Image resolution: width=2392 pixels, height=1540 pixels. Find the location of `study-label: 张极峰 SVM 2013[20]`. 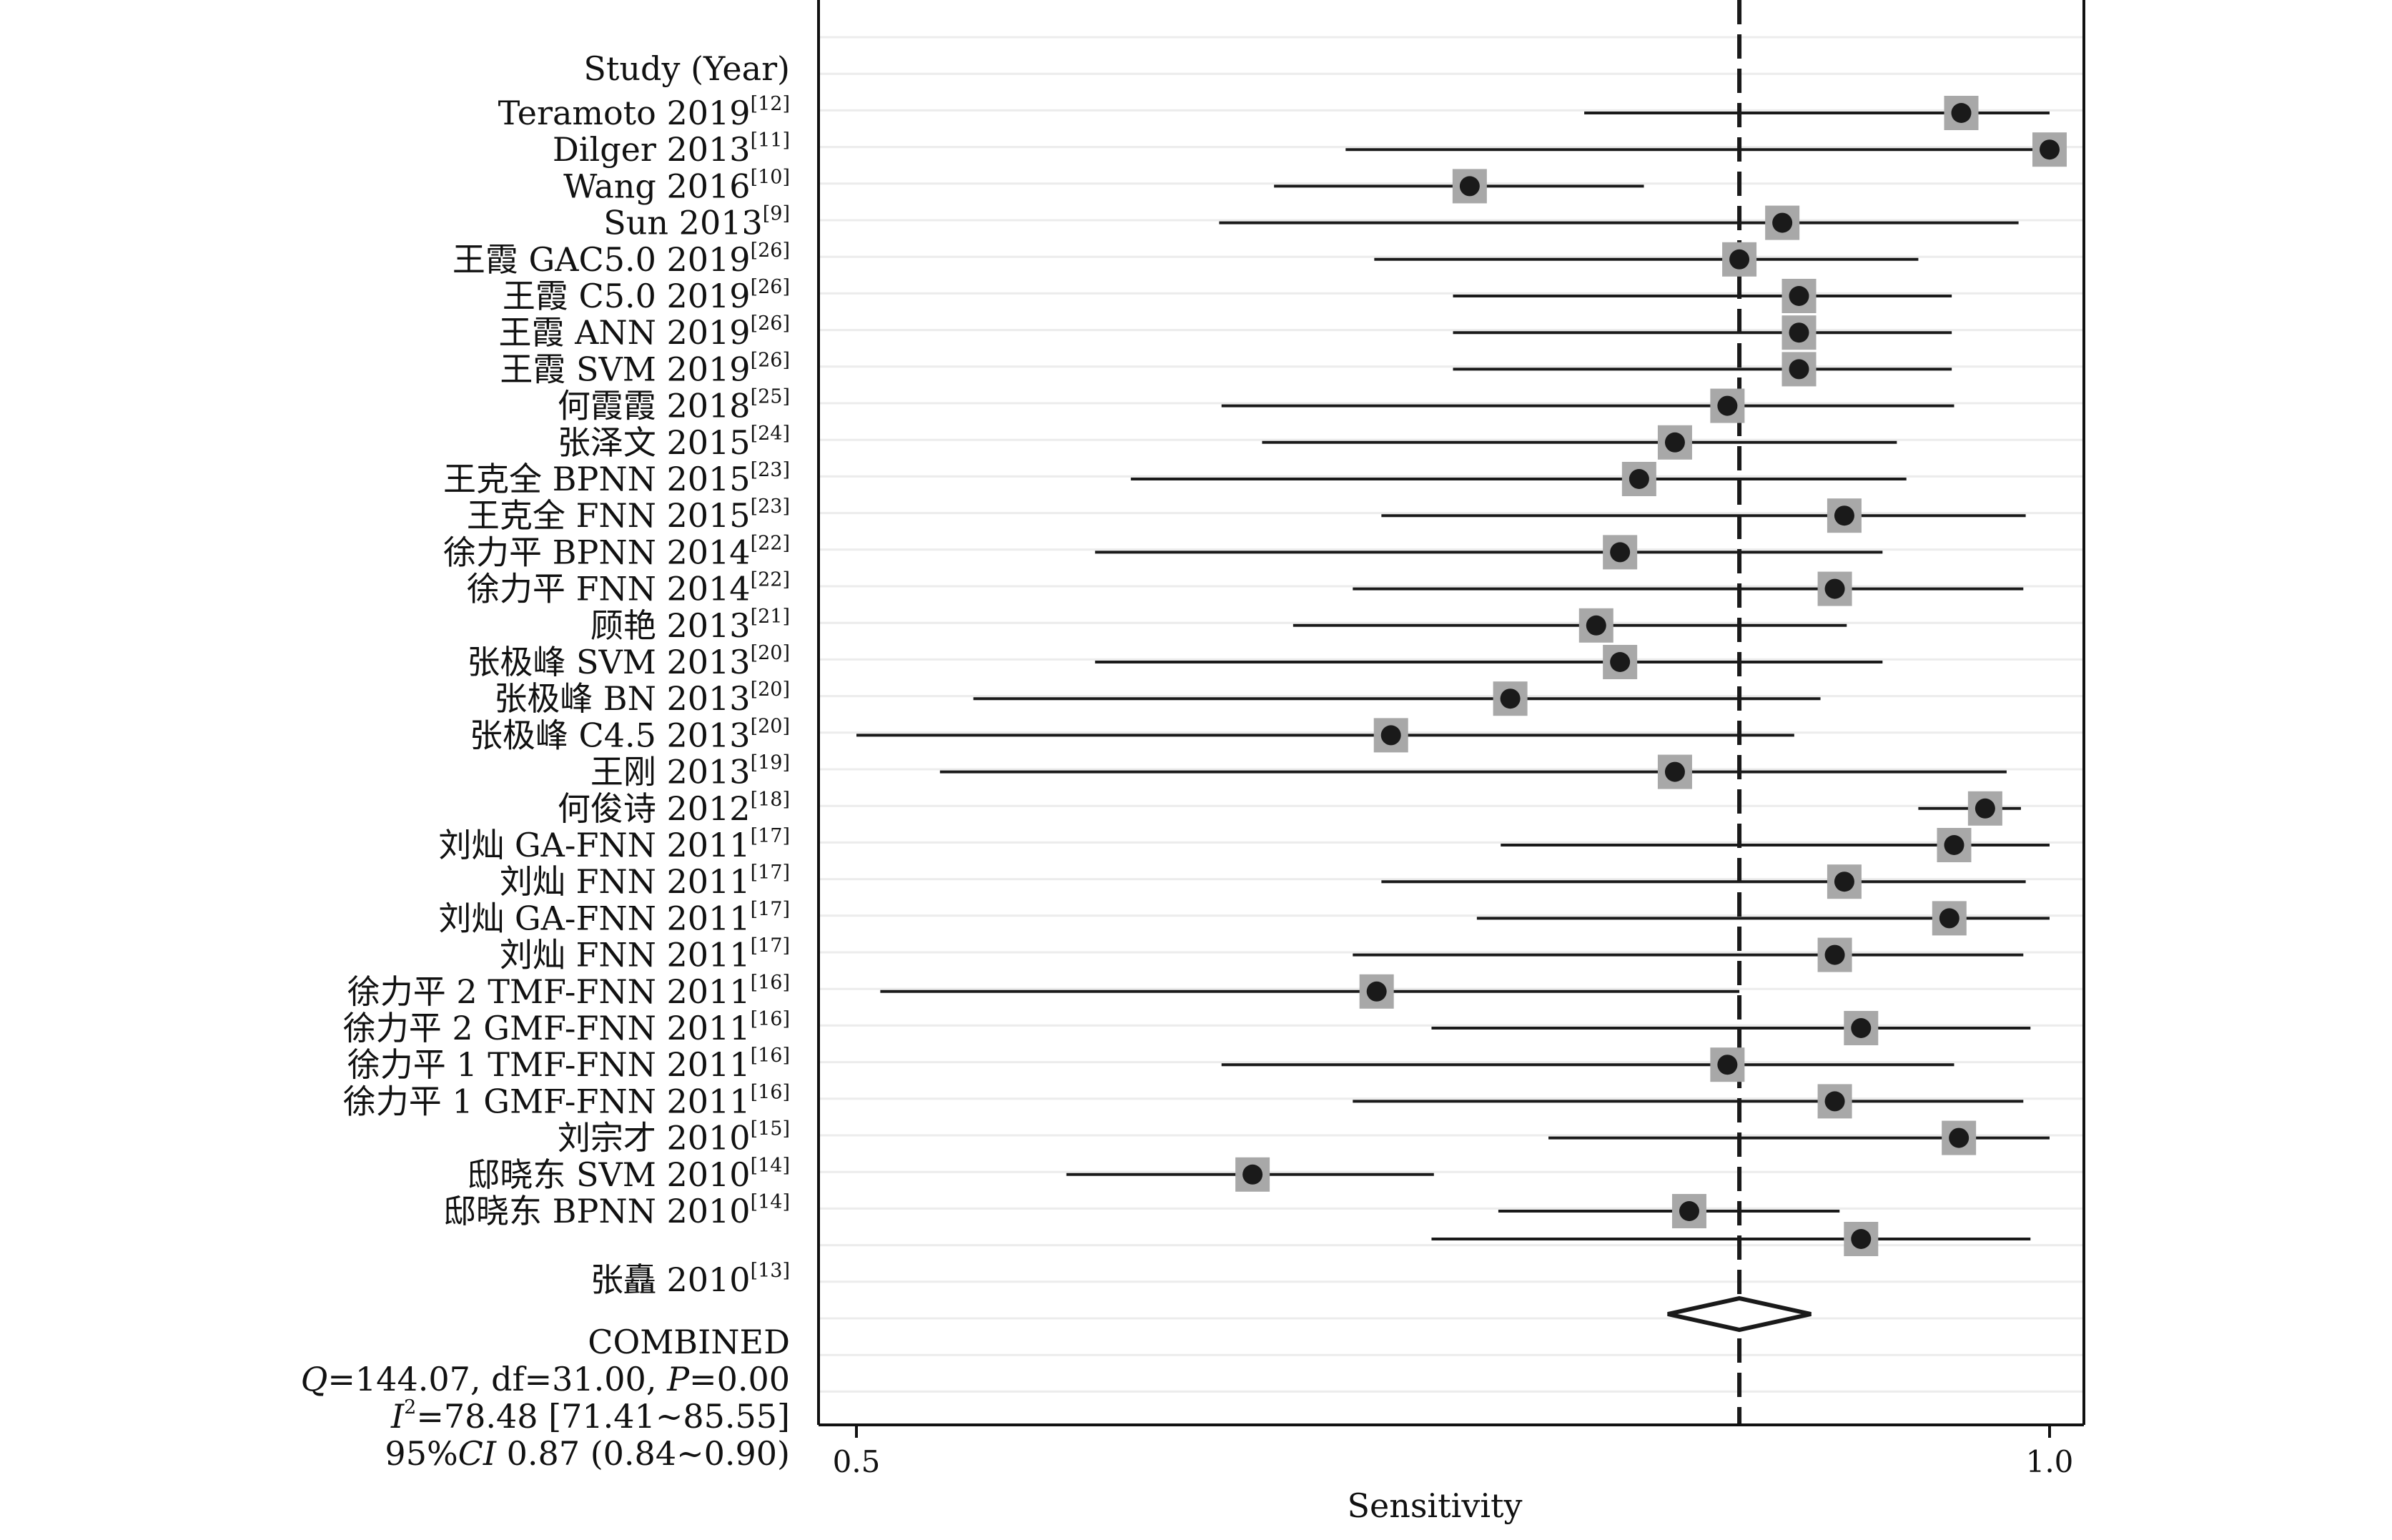

study-label: 张极峰 SVM 2013[20] is located at coordinates (628, 661).